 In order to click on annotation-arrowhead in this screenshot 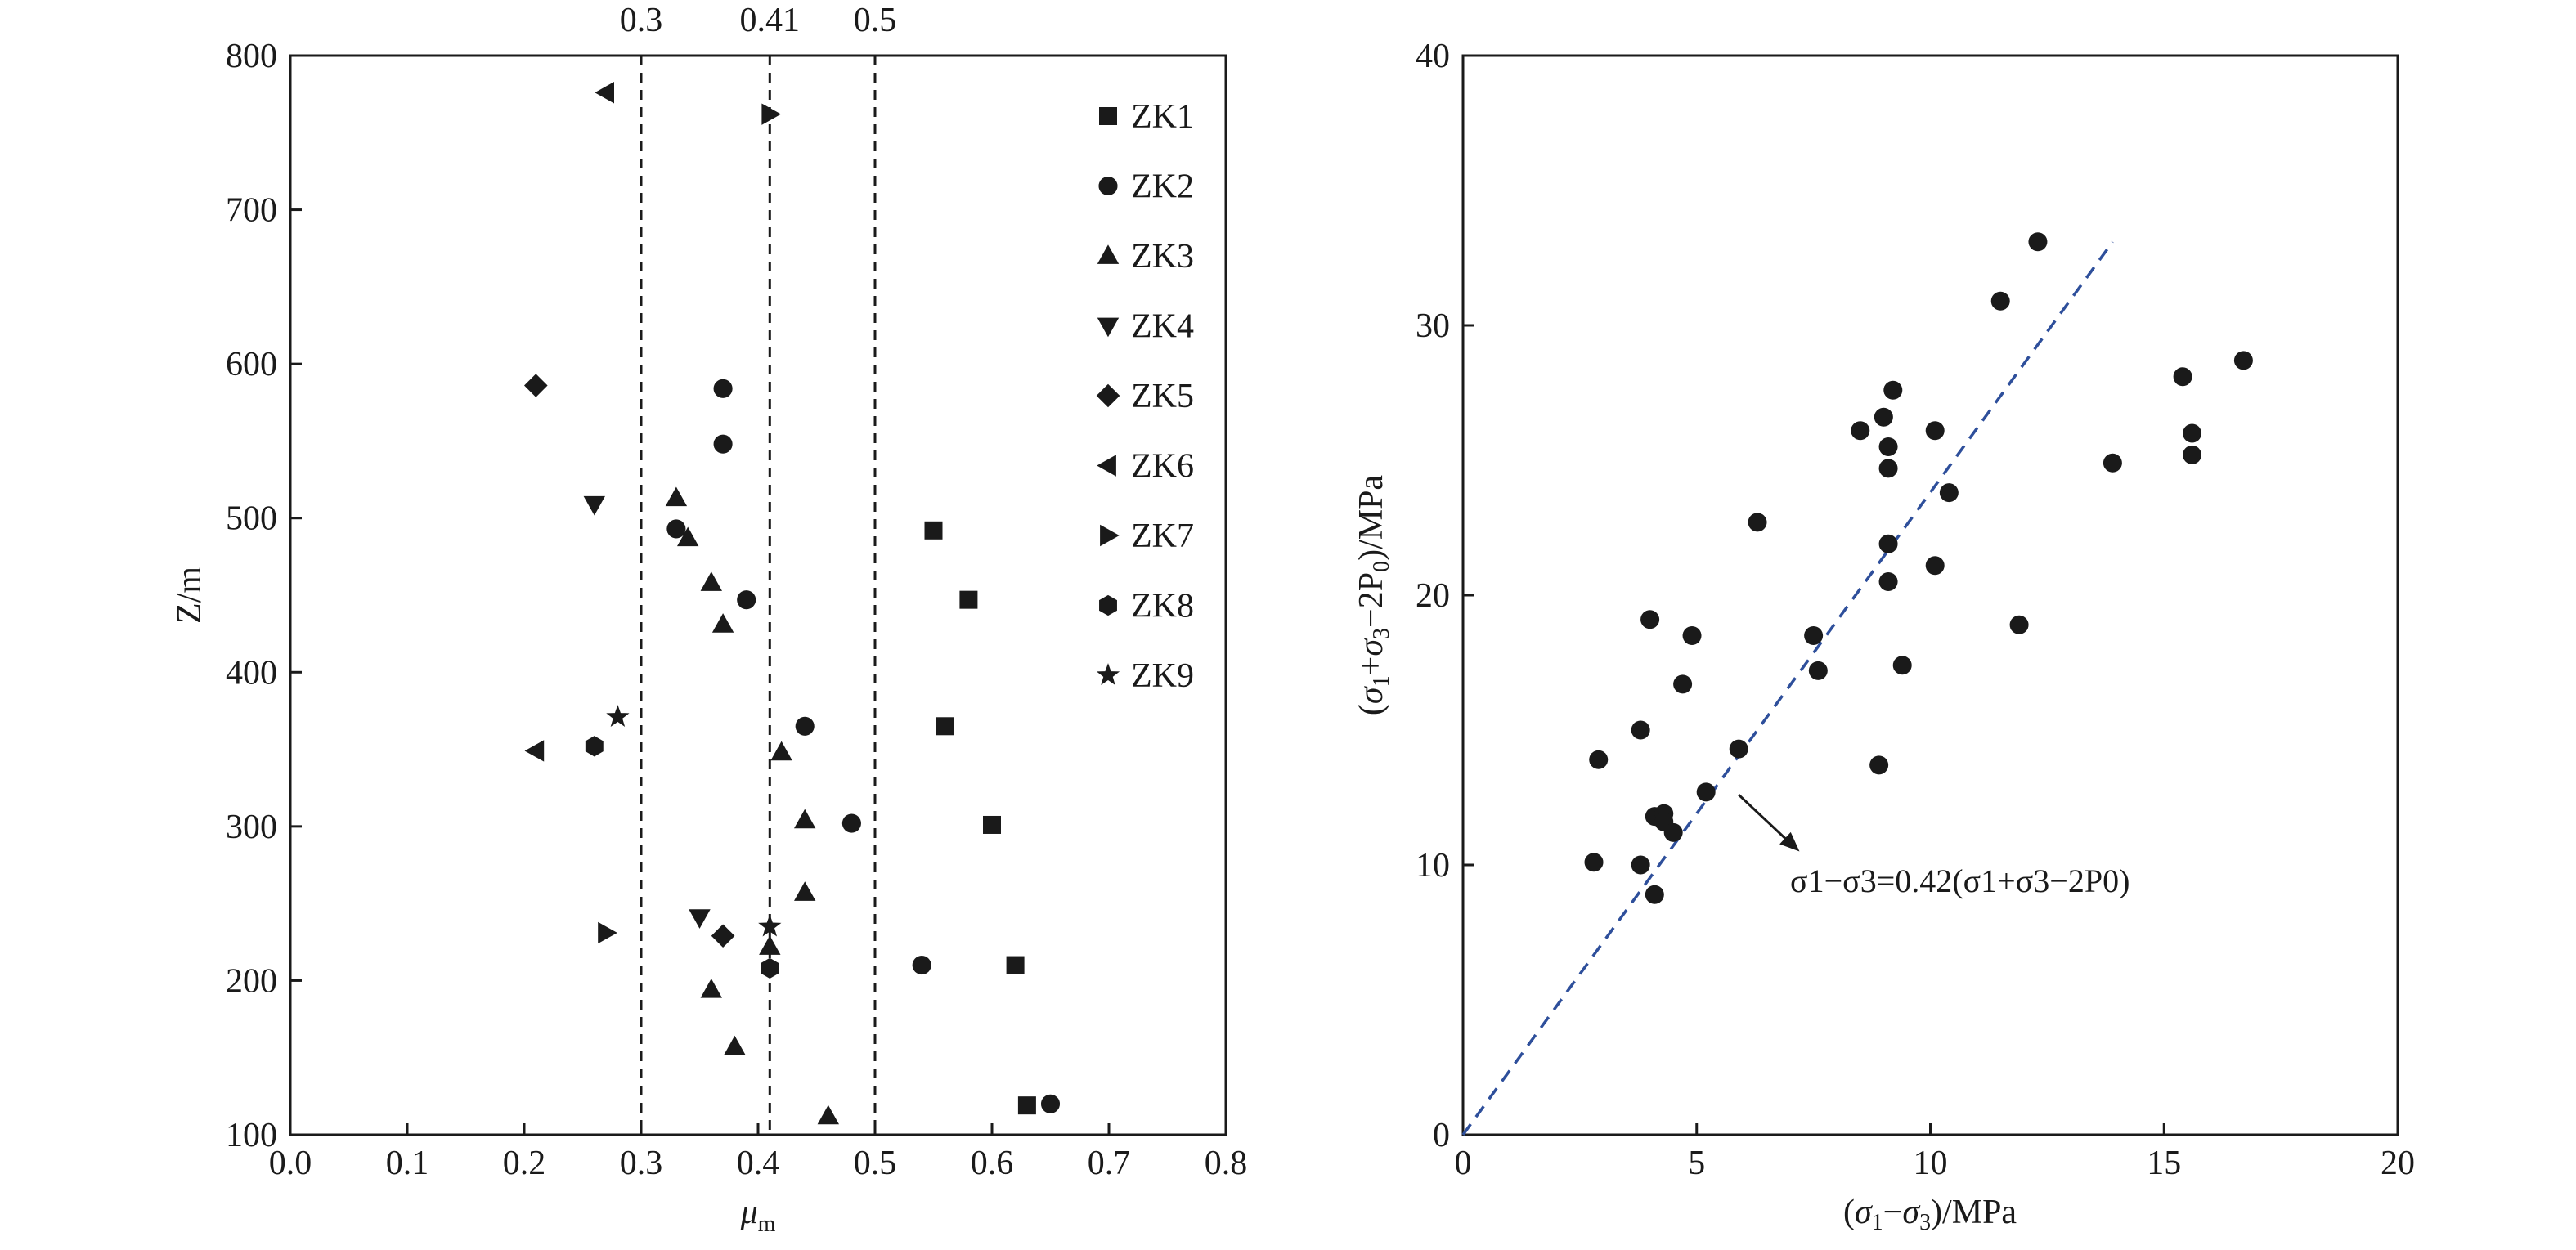, I will do `click(1789, 842)`.